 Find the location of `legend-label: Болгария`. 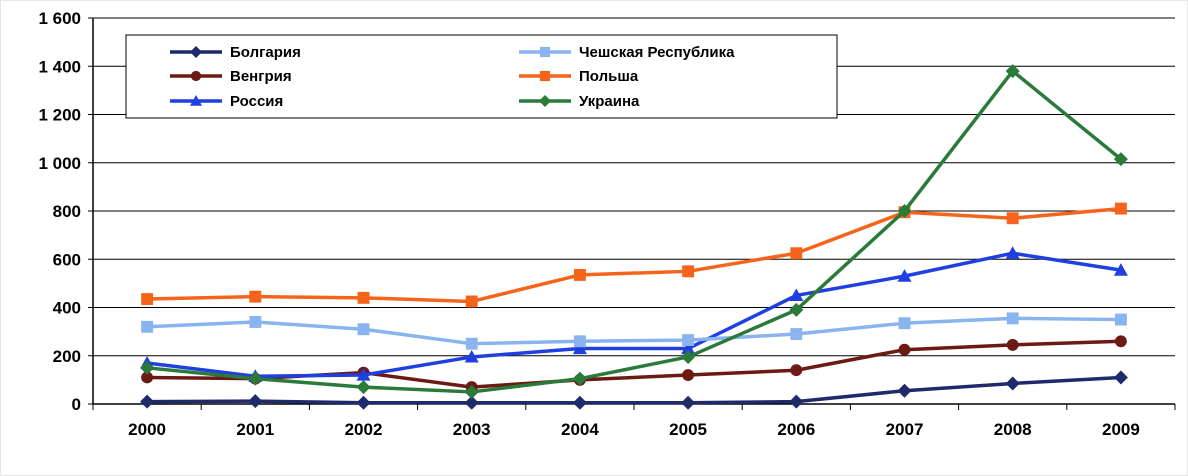

legend-label: Болгария is located at coordinates (265, 52).